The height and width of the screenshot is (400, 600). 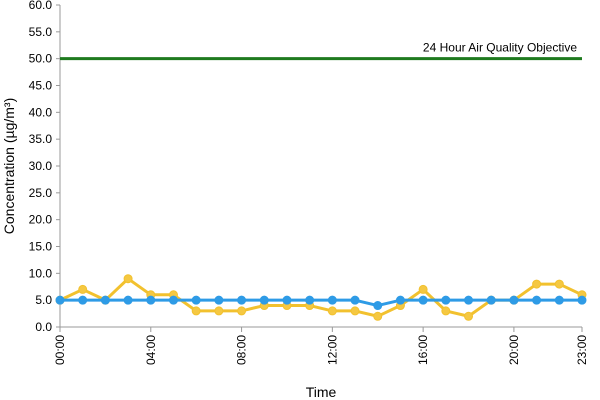 What do you see at coordinates (41, 193) in the screenshot?
I see `y-tick-label: 25.0` at bounding box center [41, 193].